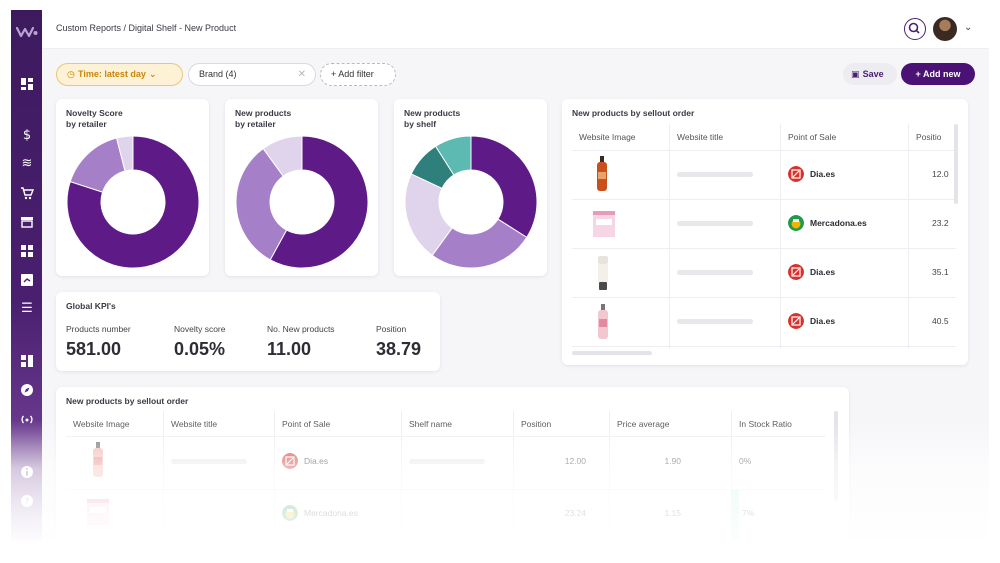 This screenshot has height=563, width=1000. What do you see at coordinates (27, 222) in the screenshot?
I see `store-icon` at bounding box center [27, 222].